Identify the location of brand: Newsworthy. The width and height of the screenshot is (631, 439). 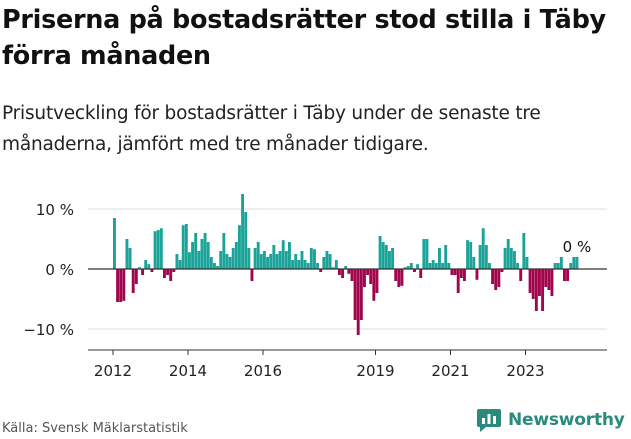
(550, 420).